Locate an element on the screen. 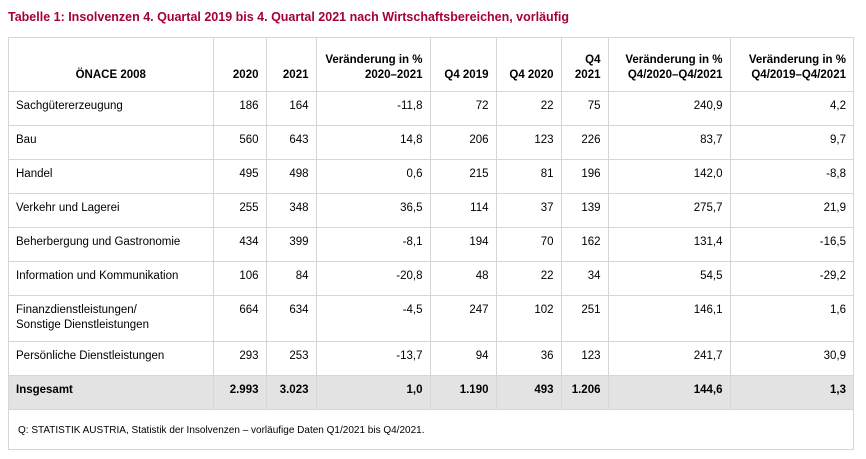  cell-q4-2019: 48 is located at coordinates (463, 278).